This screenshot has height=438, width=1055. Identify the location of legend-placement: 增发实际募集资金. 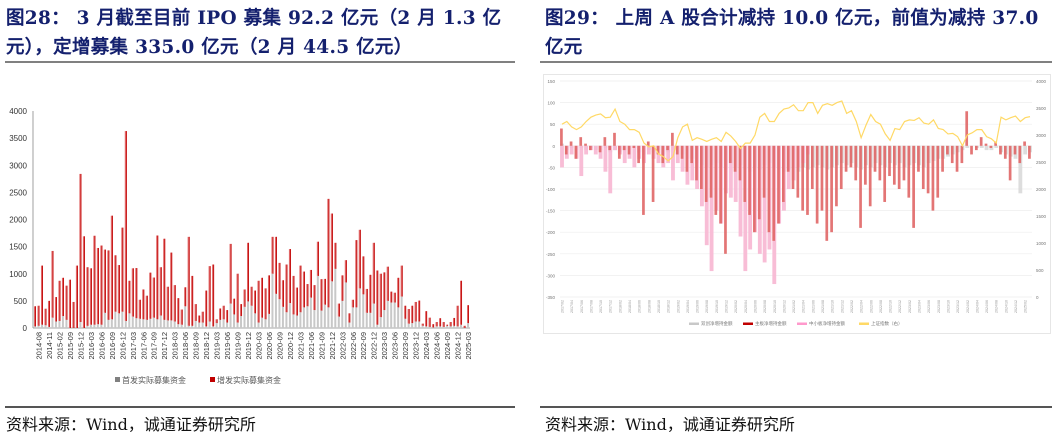
(249, 380).